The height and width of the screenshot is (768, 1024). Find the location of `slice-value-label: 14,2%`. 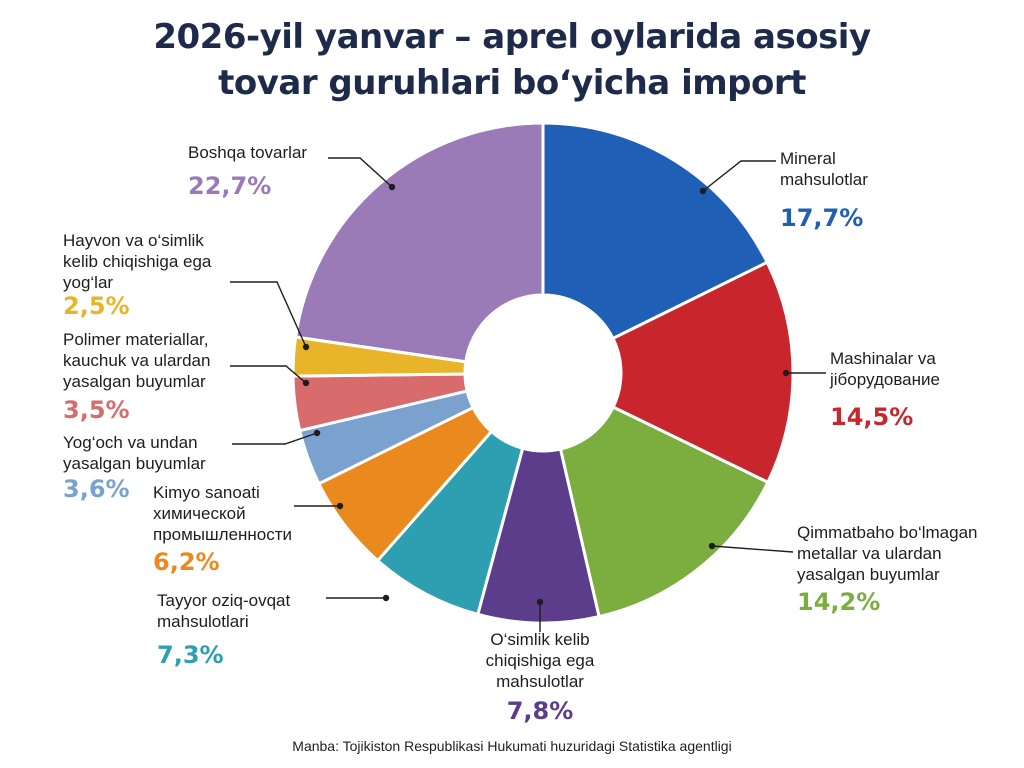

slice-value-label: 14,2% is located at coordinates (838, 602).